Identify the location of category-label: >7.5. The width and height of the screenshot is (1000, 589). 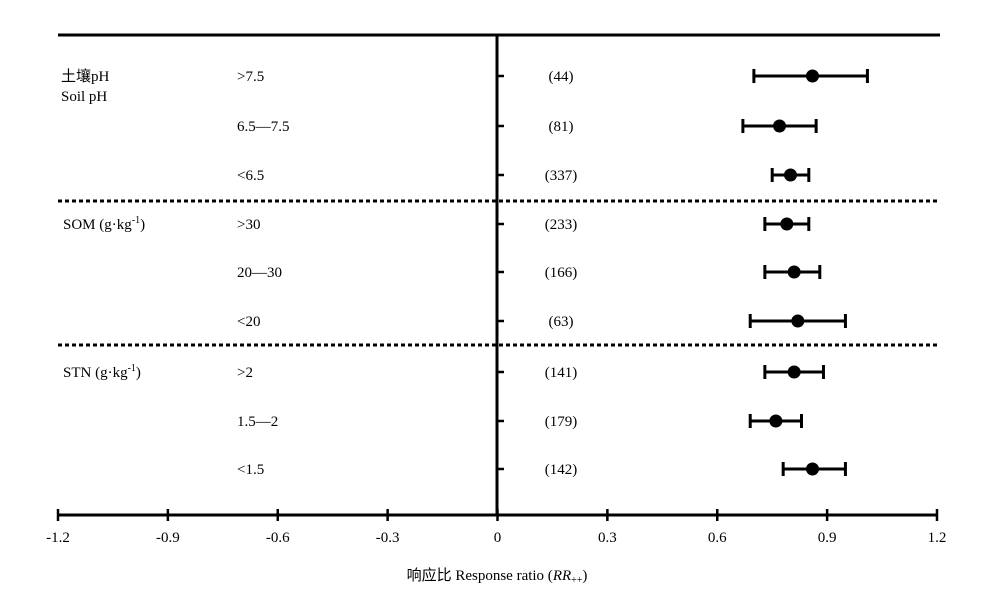
(250, 77).